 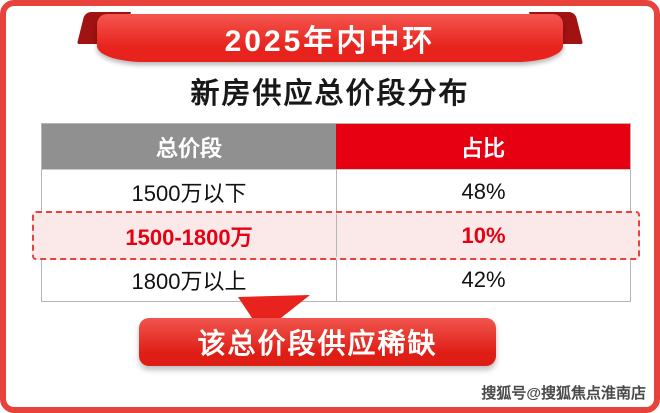 What do you see at coordinates (563, 393) in the screenshot?
I see `watermark: 搜狐号@搜狐焦点淮南店` at bounding box center [563, 393].